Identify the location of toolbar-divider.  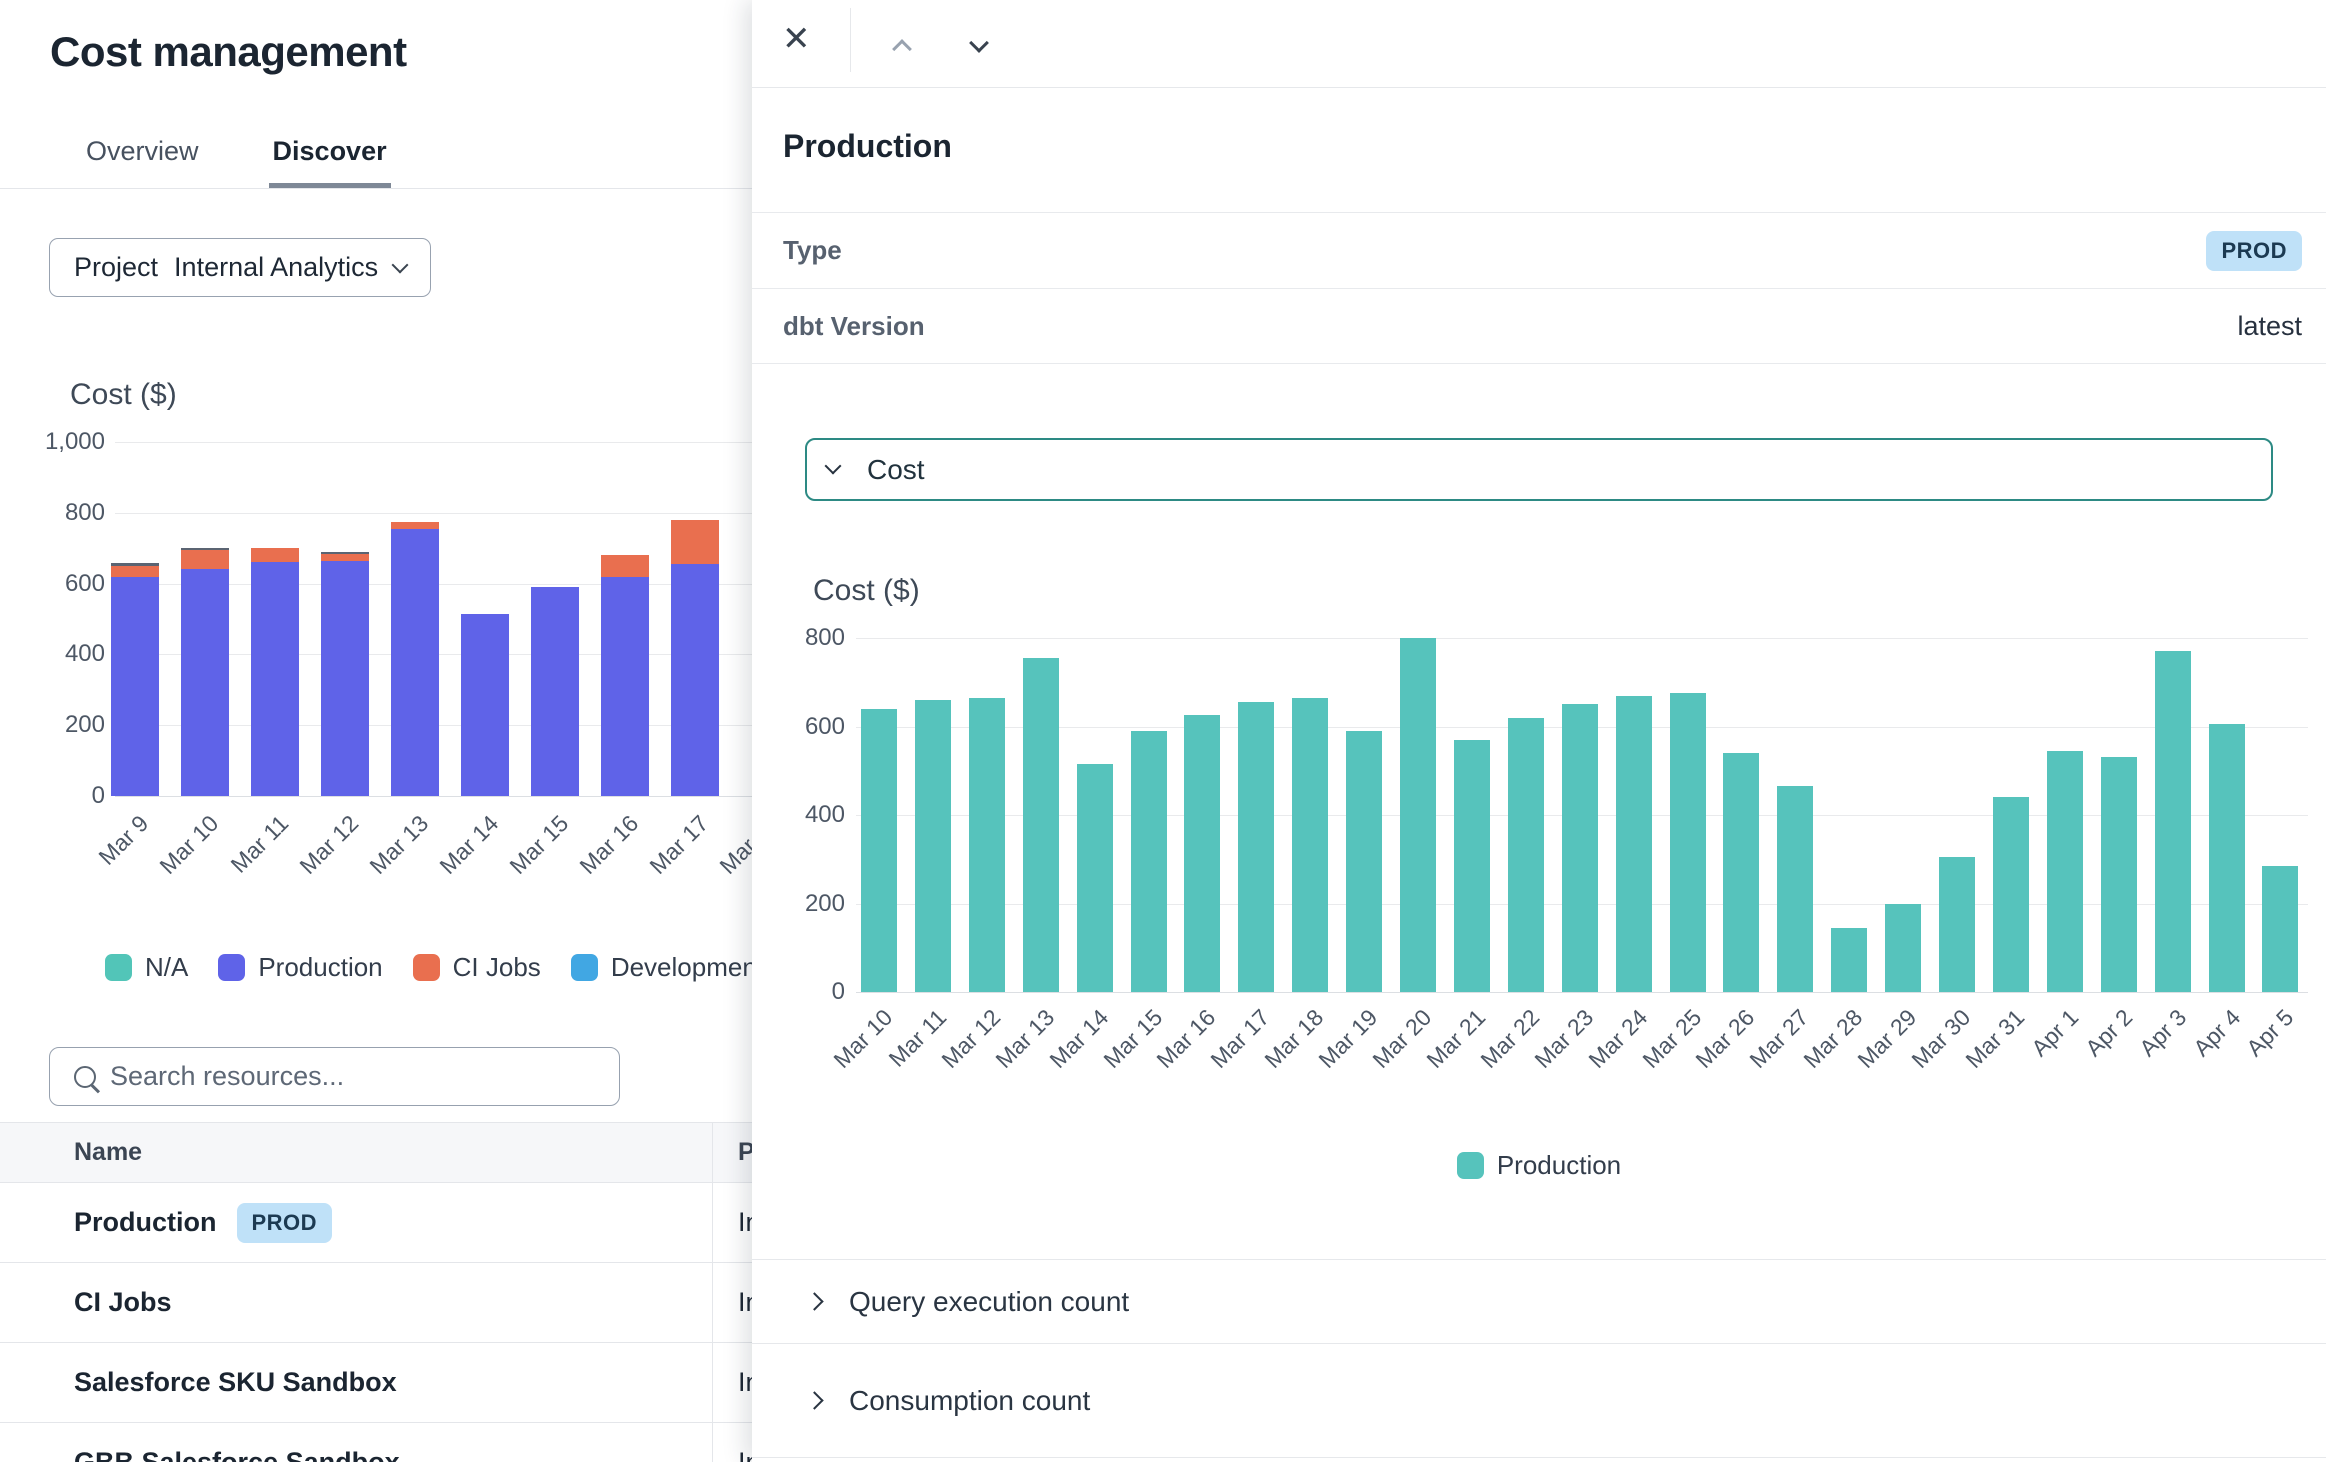
(850, 40).